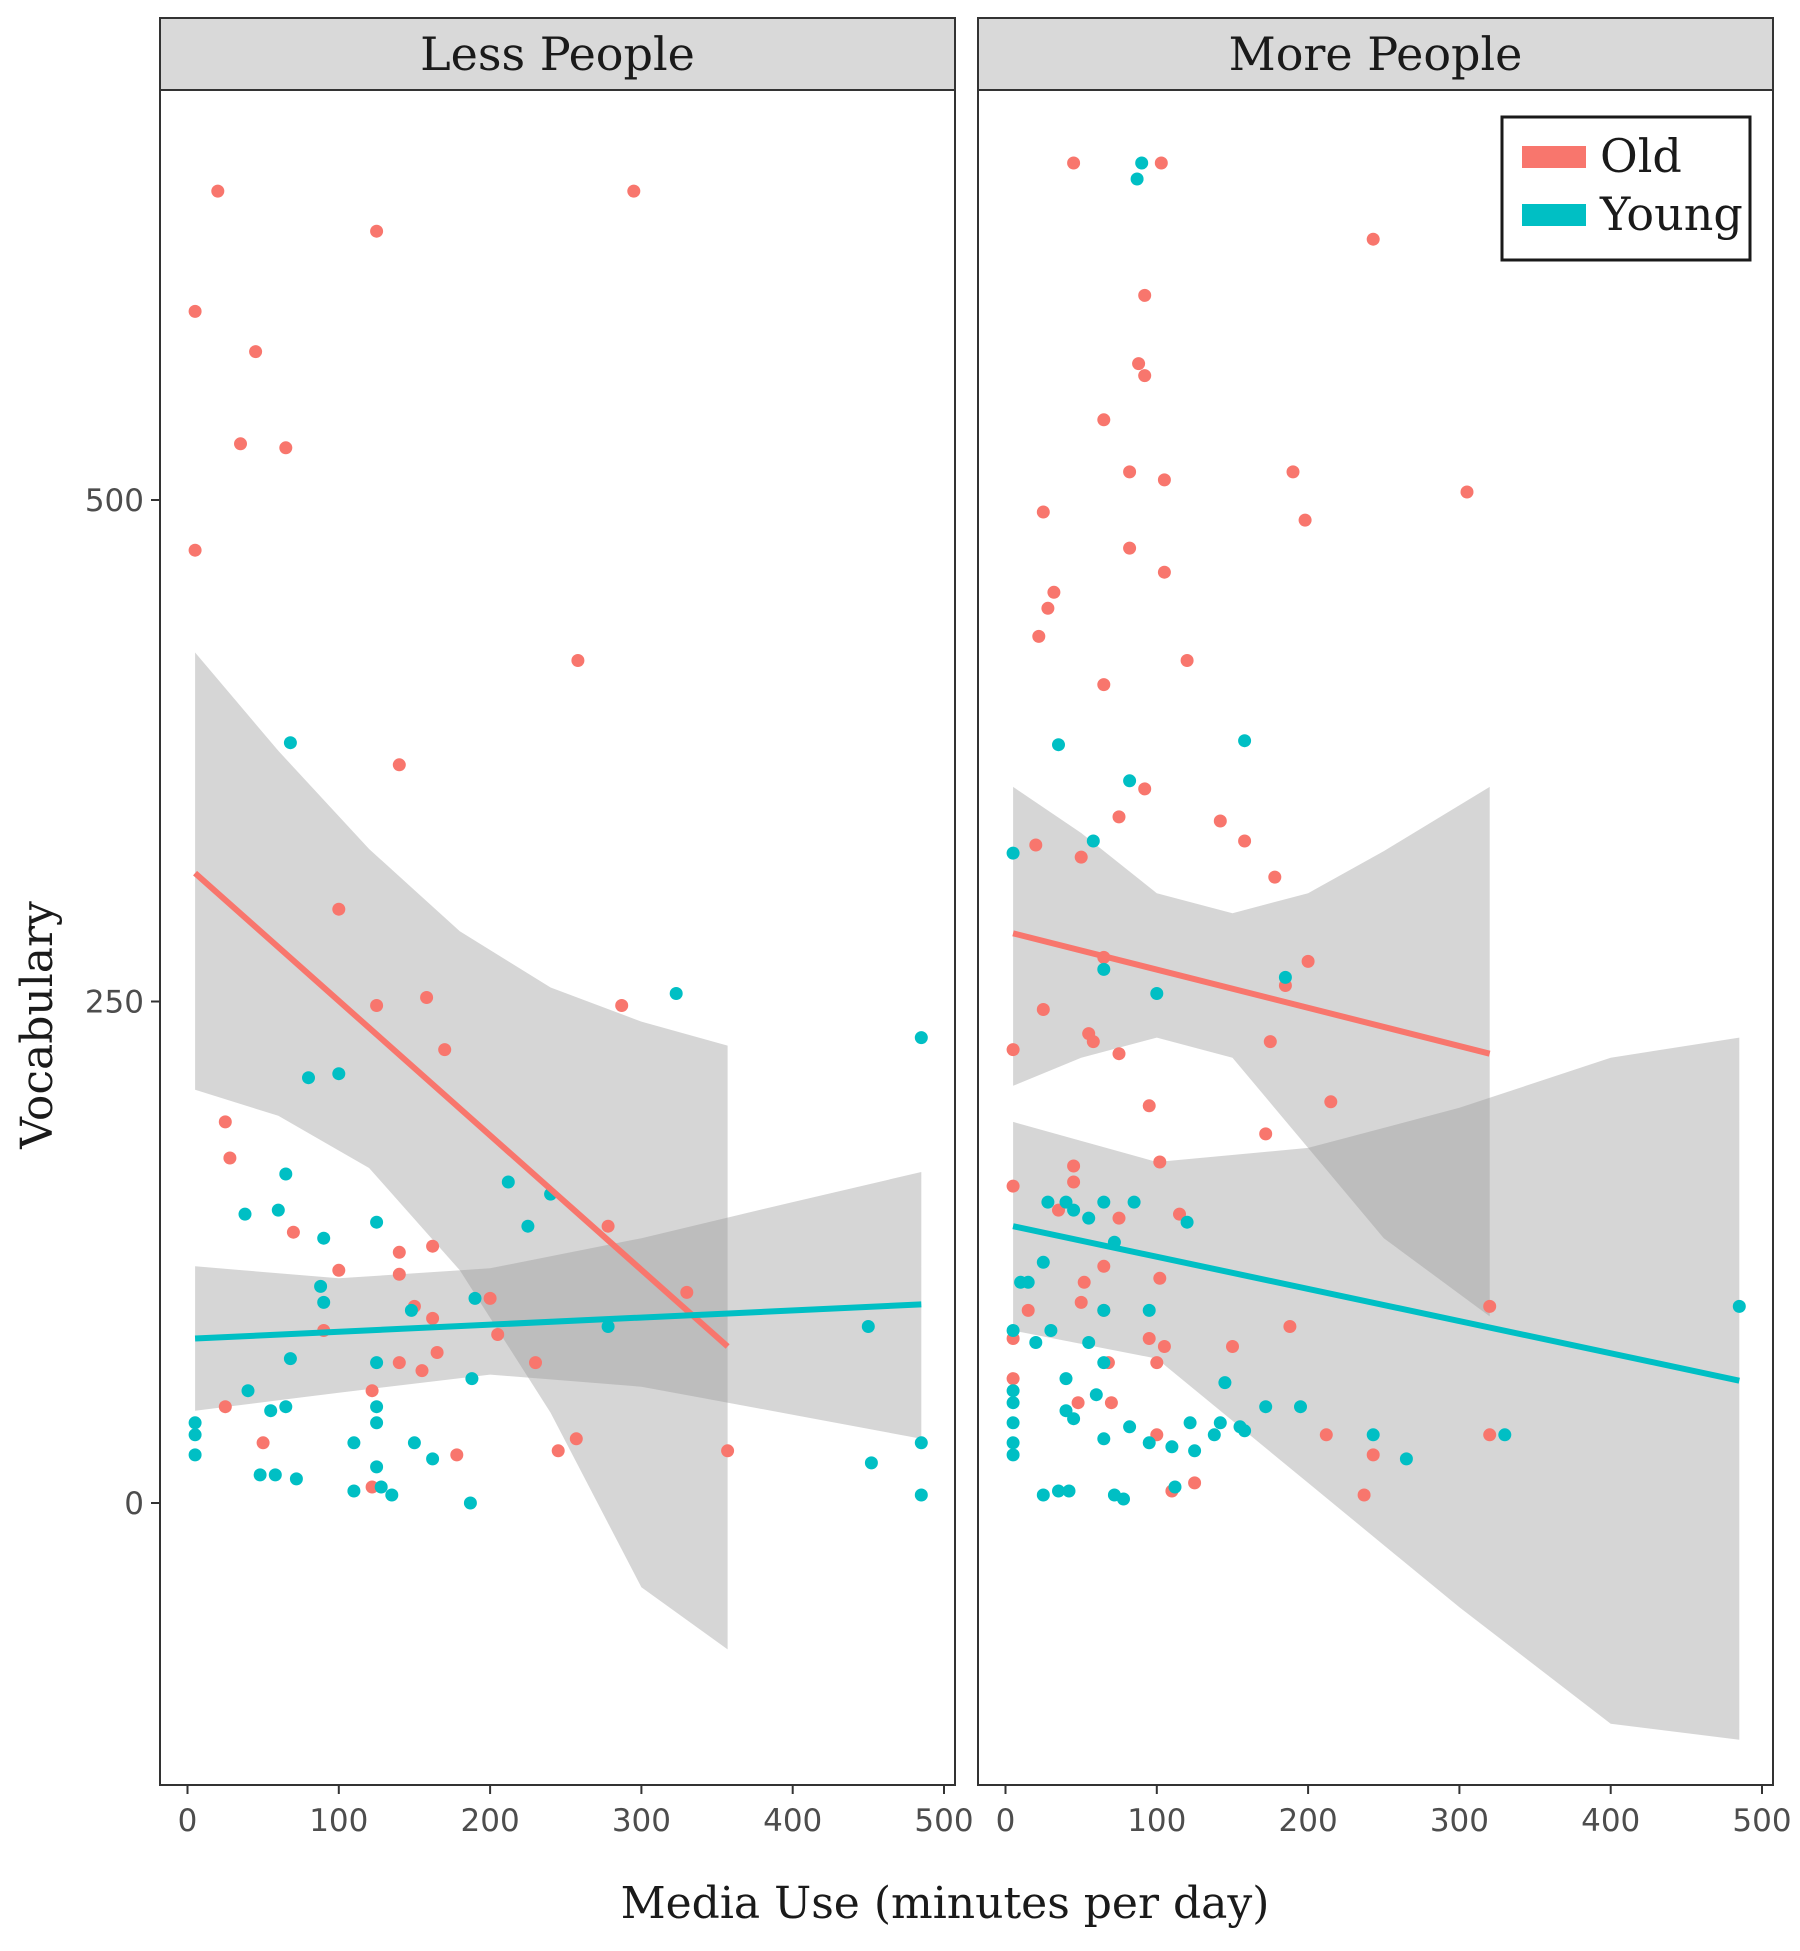  What do you see at coordinates (558, 1305) in the screenshot?
I see `confidence-band-young` at bounding box center [558, 1305].